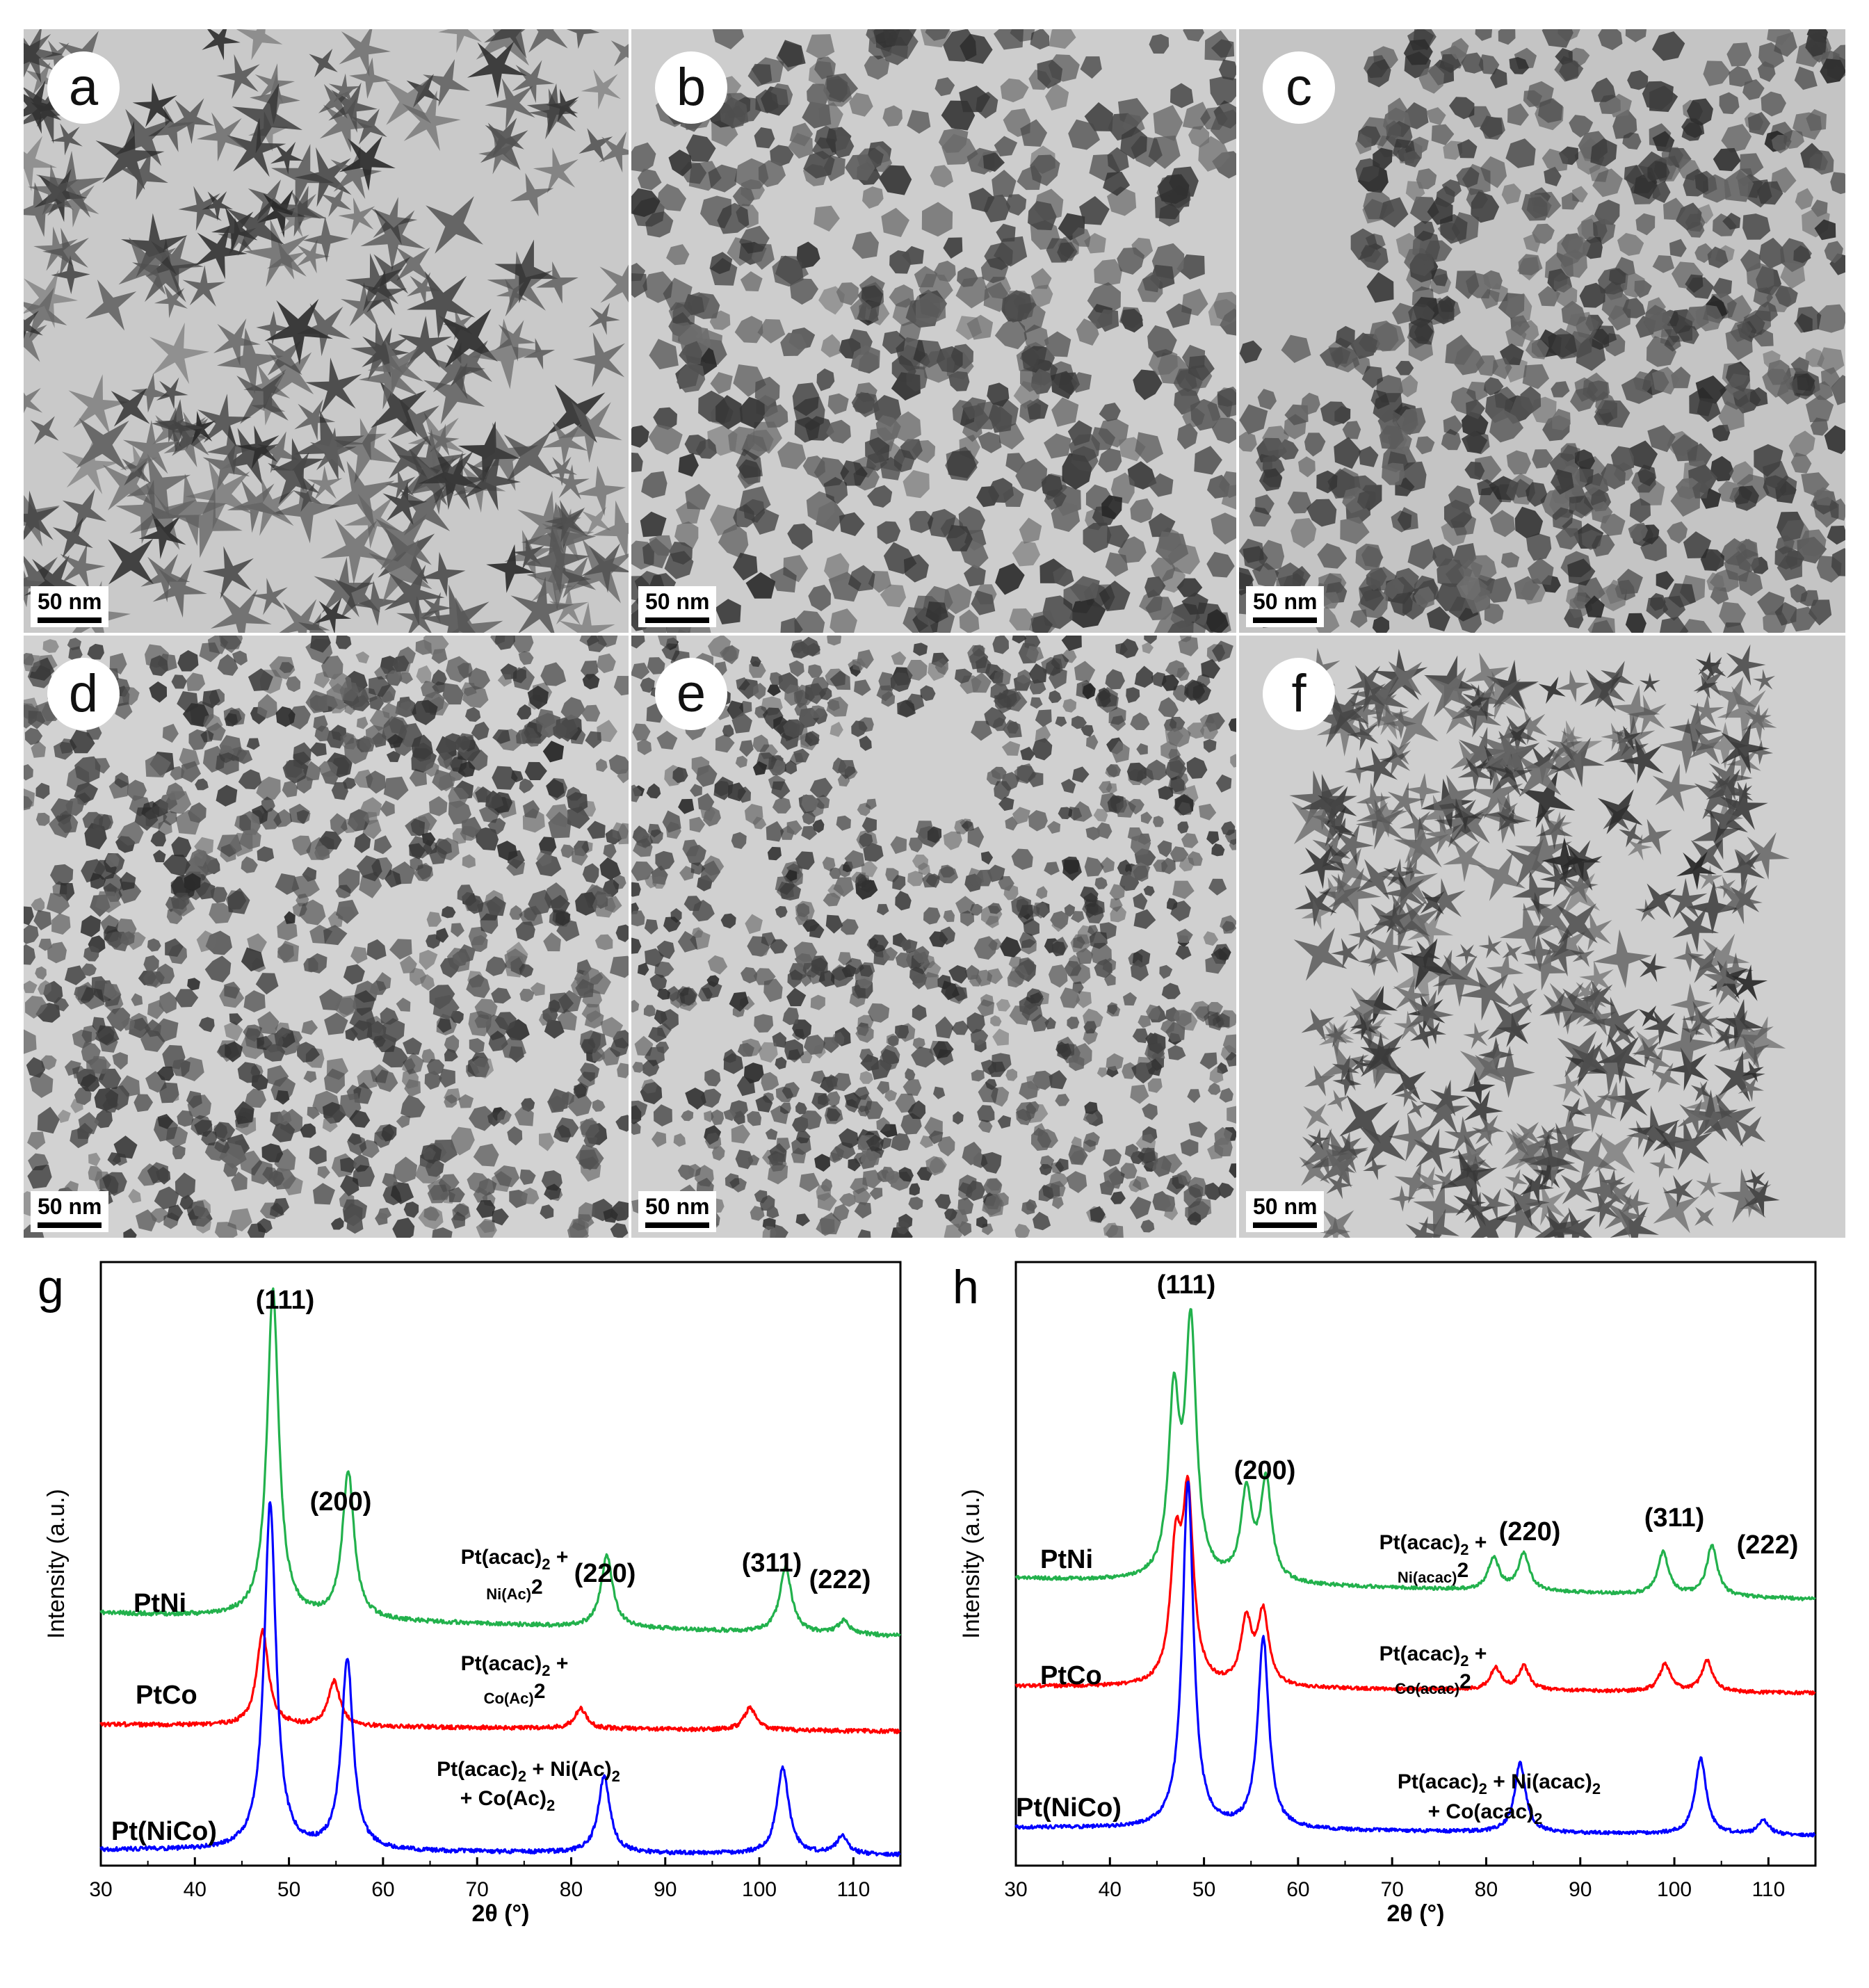  What do you see at coordinates (528, 1772) in the screenshot?
I see `precursor-annotation: Pt(acac)2 + Ni(Ac)2` at bounding box center [528, 1772].